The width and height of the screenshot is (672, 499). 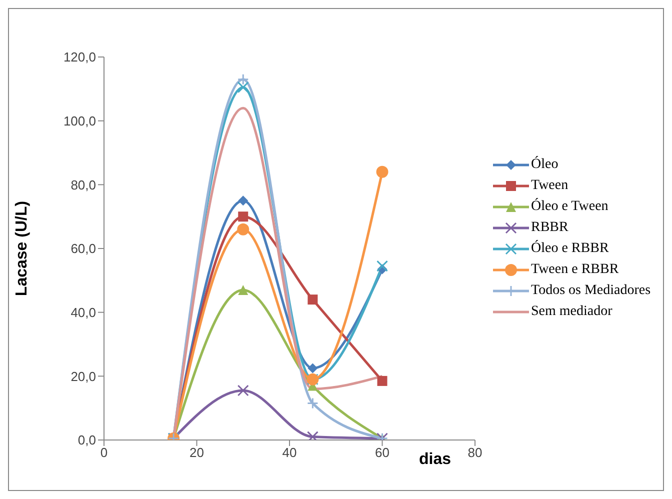 What do you see at coordinates (79, 57) in the screenshot?
I see `y-tick-label: 120,0` at bounding box center [79, 57].